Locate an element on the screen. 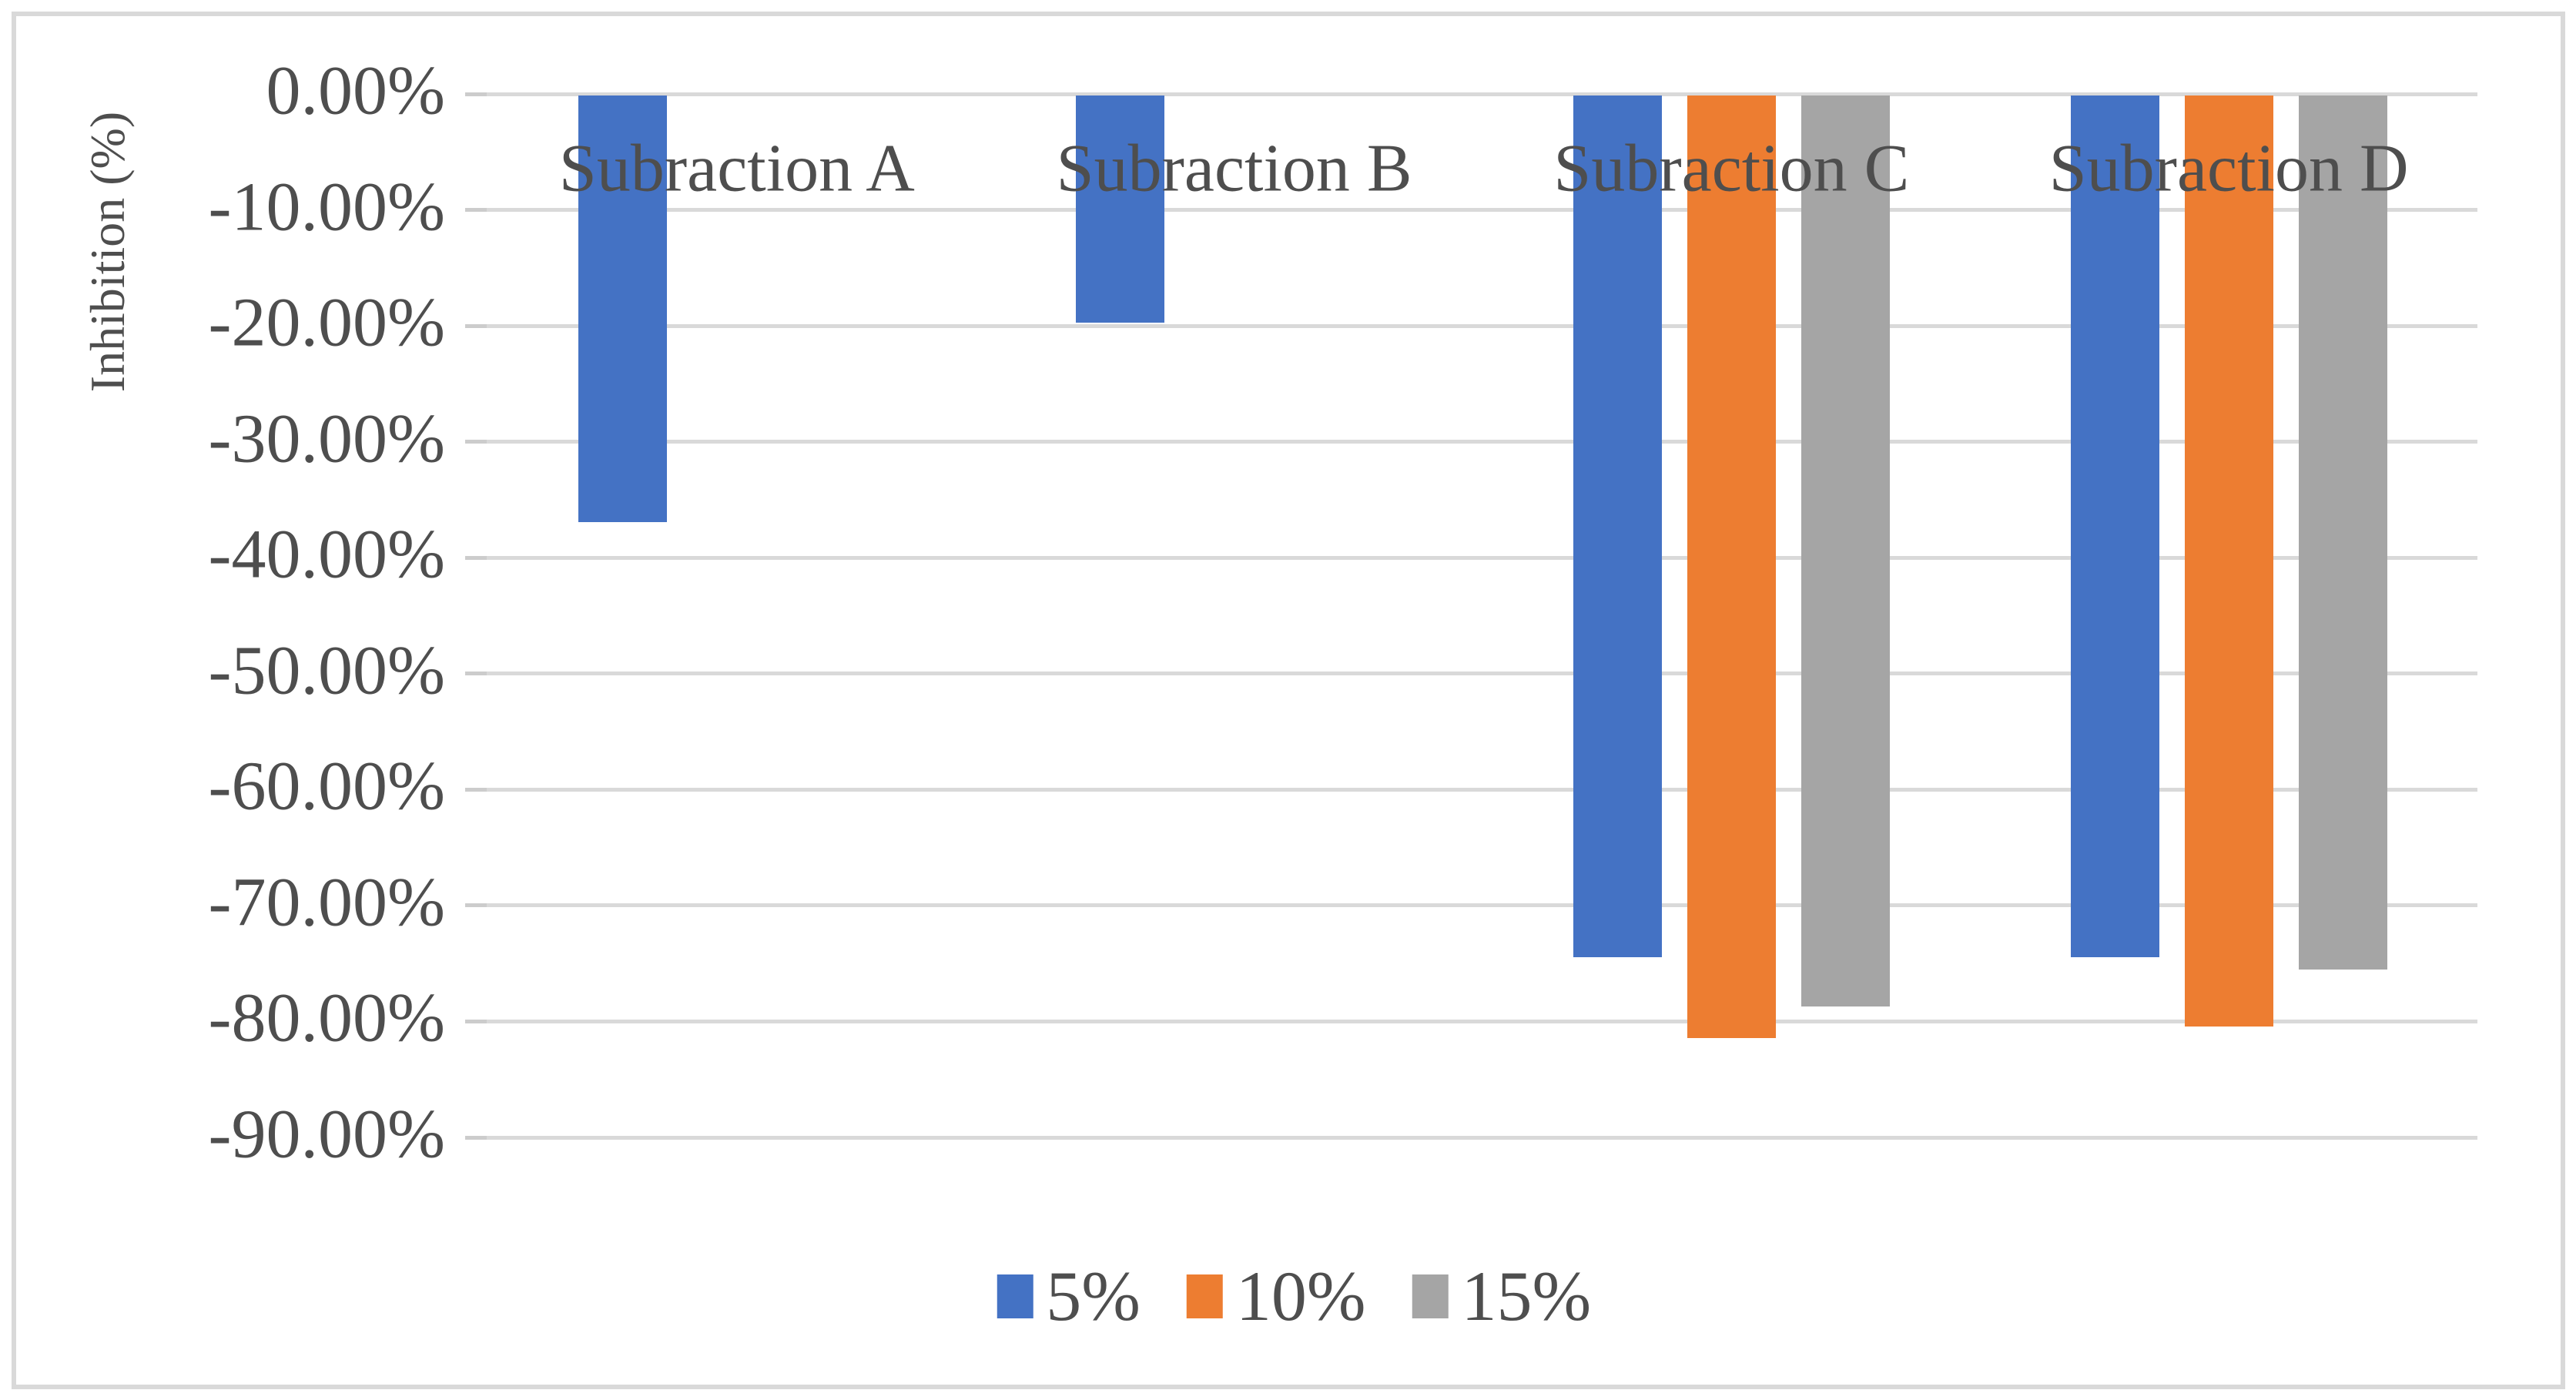 This screenshot has width=2576, height=1400. y-tick-label: 0.00% is located at coordinates (355, 90).